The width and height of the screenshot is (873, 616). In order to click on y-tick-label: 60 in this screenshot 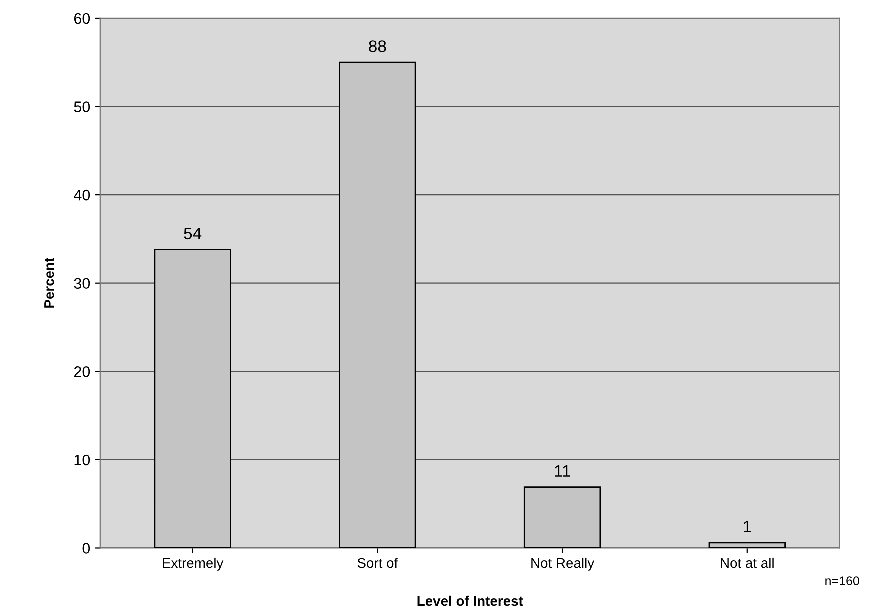, I will do `click(82, 18)`.